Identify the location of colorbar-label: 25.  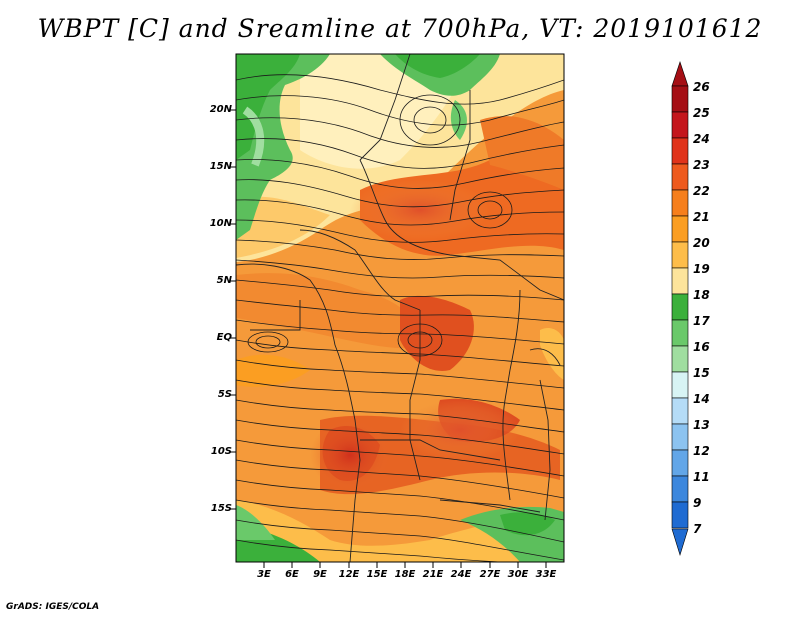
(701, 113).